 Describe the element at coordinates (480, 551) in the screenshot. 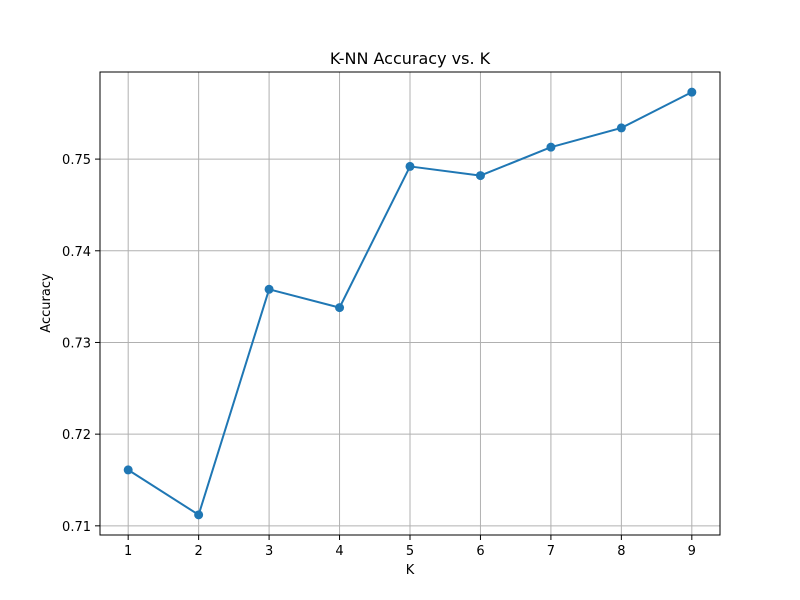

I see `x-tick-label: 6` at that location.